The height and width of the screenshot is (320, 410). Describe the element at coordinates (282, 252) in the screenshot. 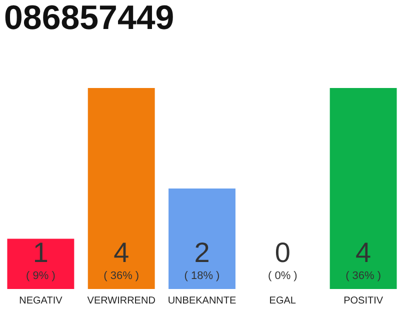

I see `data-label: 0` at that location.